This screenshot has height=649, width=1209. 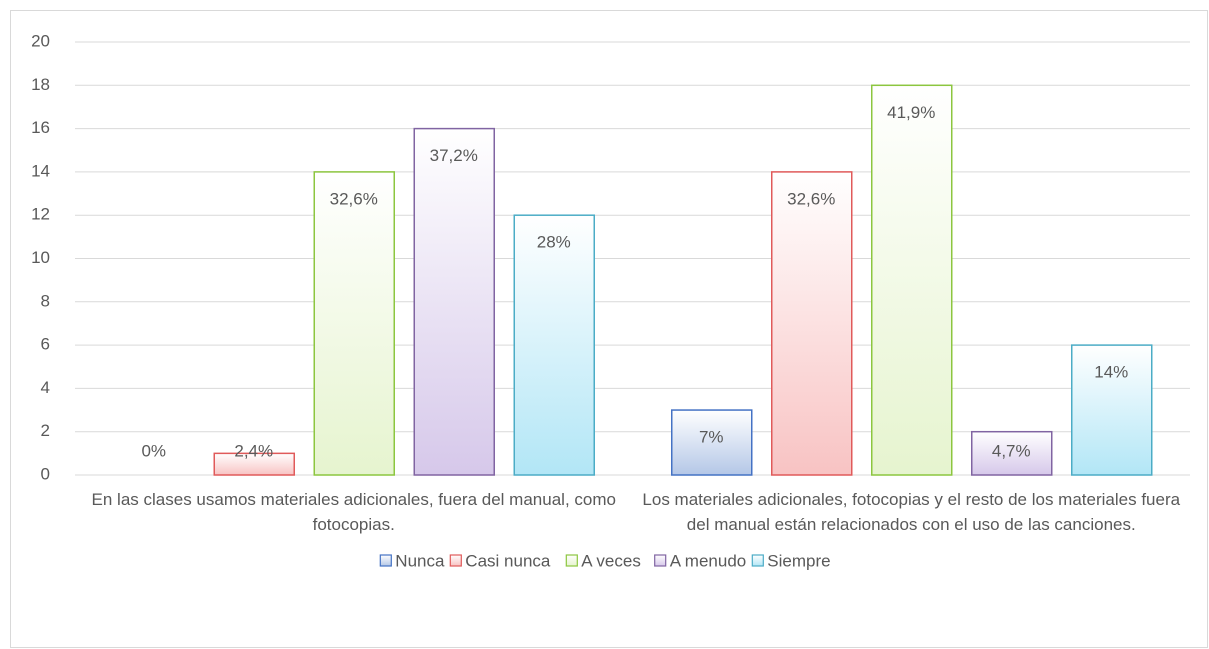 I want to click on y-tick-label: 10, so click(x=40, y=257).